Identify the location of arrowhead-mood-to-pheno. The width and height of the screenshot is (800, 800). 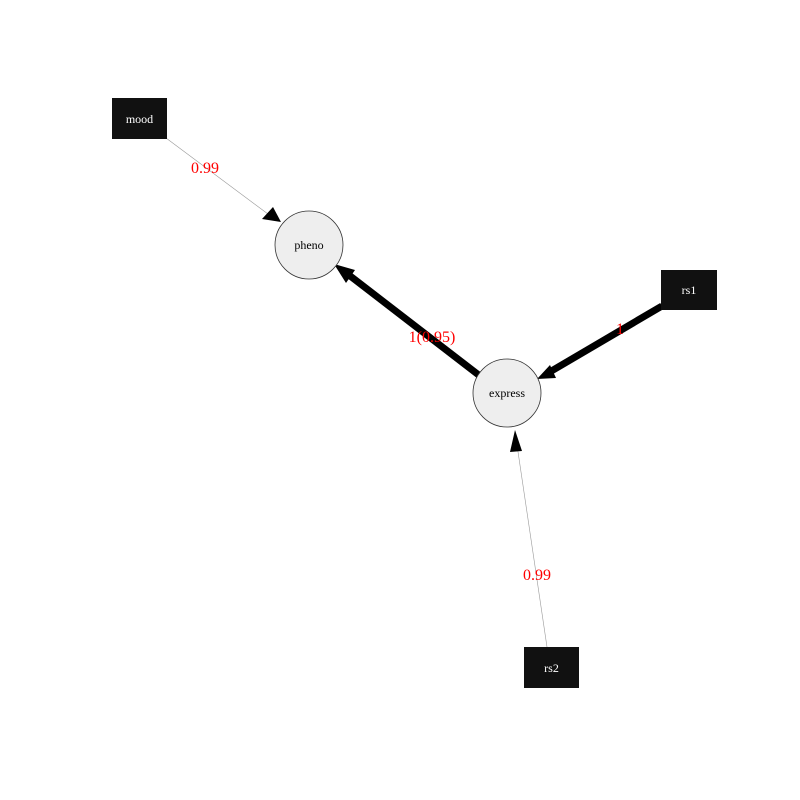
(271, 214).